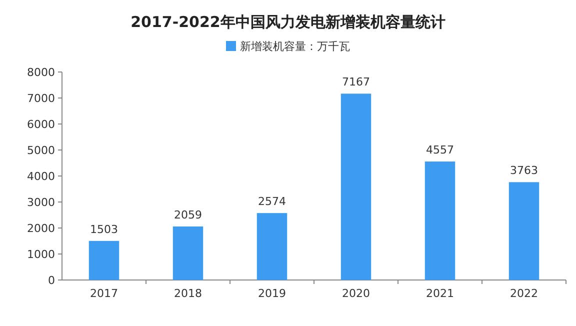  What do you see at coordinates (188, 215) in the screenshot?
I see `data-label: 2059` at bounding box center [188, 215].